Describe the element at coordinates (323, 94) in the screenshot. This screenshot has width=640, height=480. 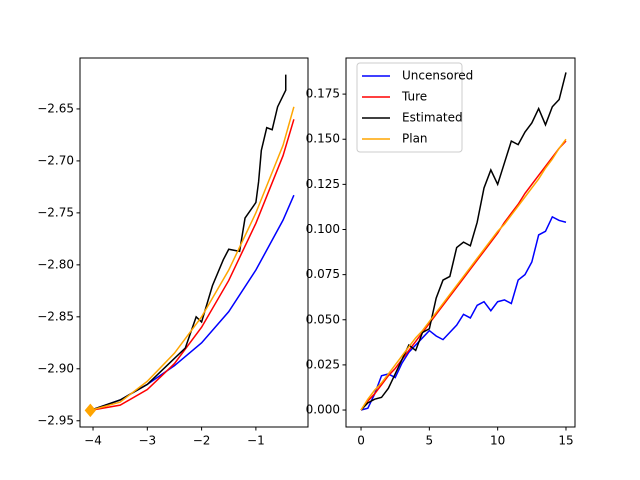
I see `y-tick-label: 0.175` at that location.